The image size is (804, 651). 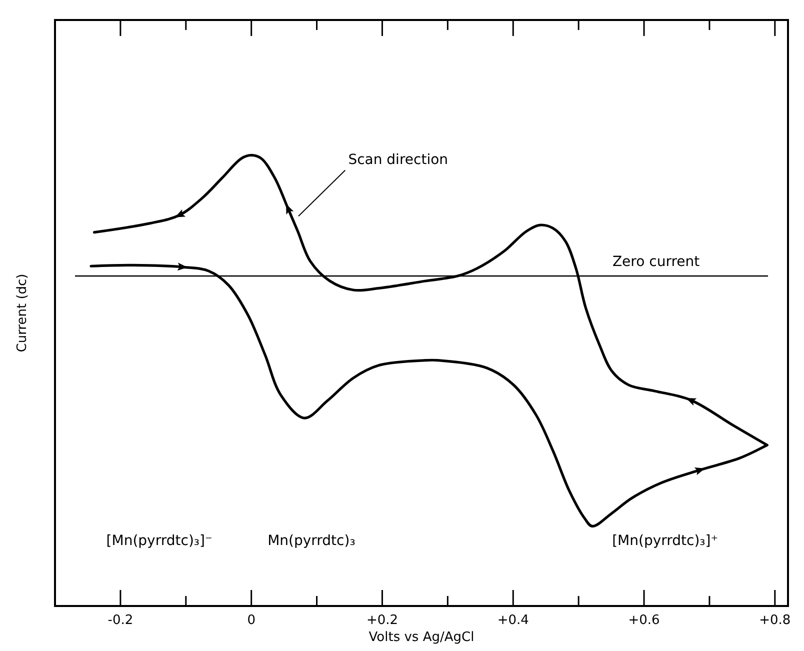 What do you see at coordinates (398, 160) in the screenshot?
I see `annotation: Scan direction` at bounding box center [398, 160].